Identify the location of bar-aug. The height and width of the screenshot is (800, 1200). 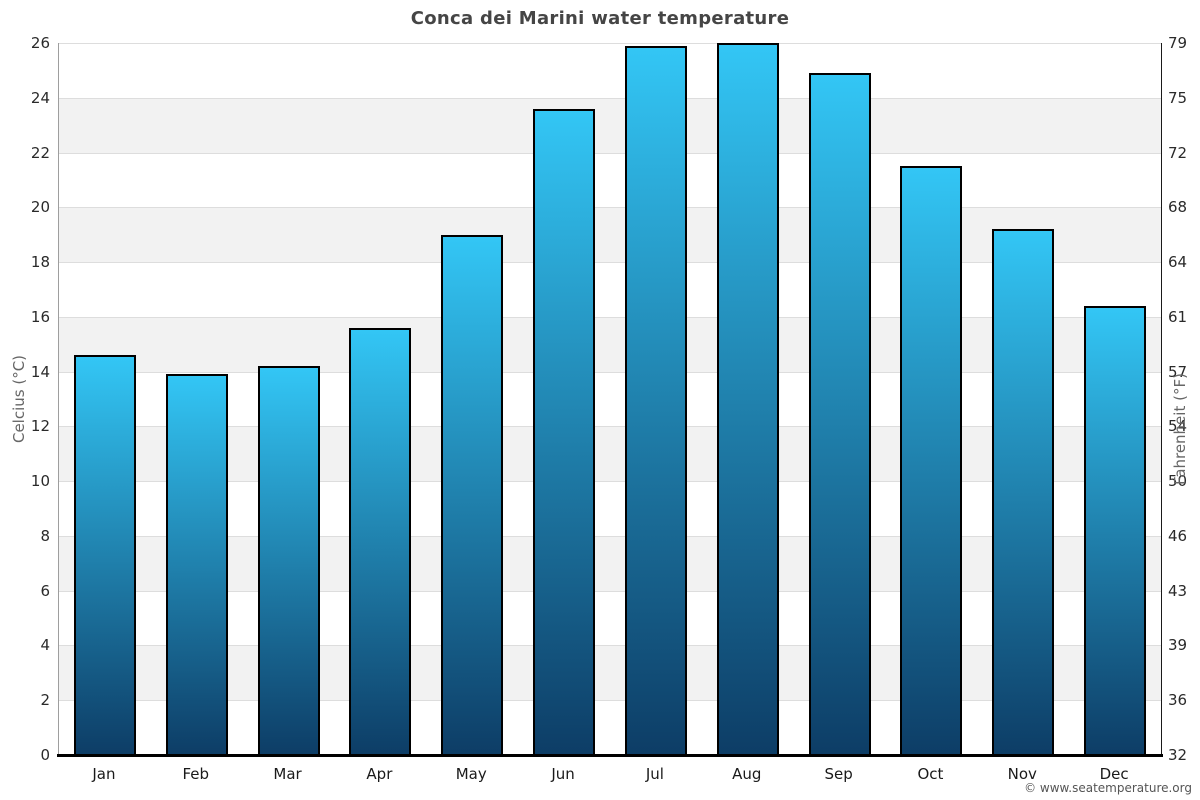
(747, 399).